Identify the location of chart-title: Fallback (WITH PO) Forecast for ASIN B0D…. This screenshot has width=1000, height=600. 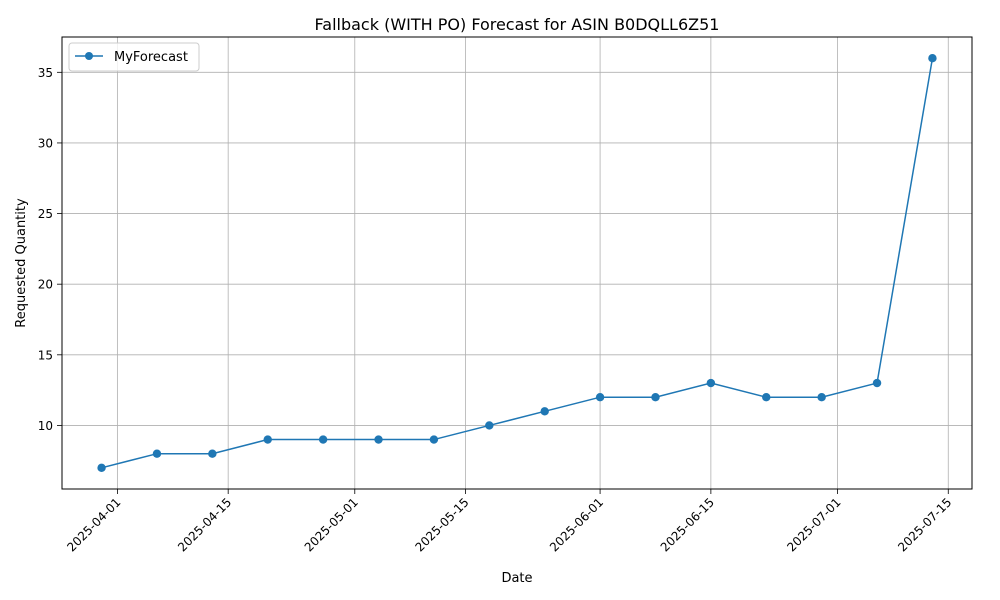
(517, 24).